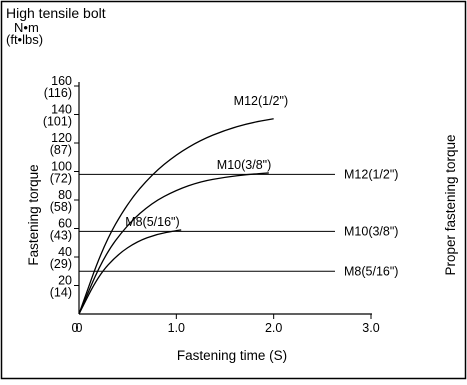 The image size is (467, 385). What do you see at coordinates (61, 110) in the screenshot?
I see `y-tick-label: 140` at bounding box center [61, 110].